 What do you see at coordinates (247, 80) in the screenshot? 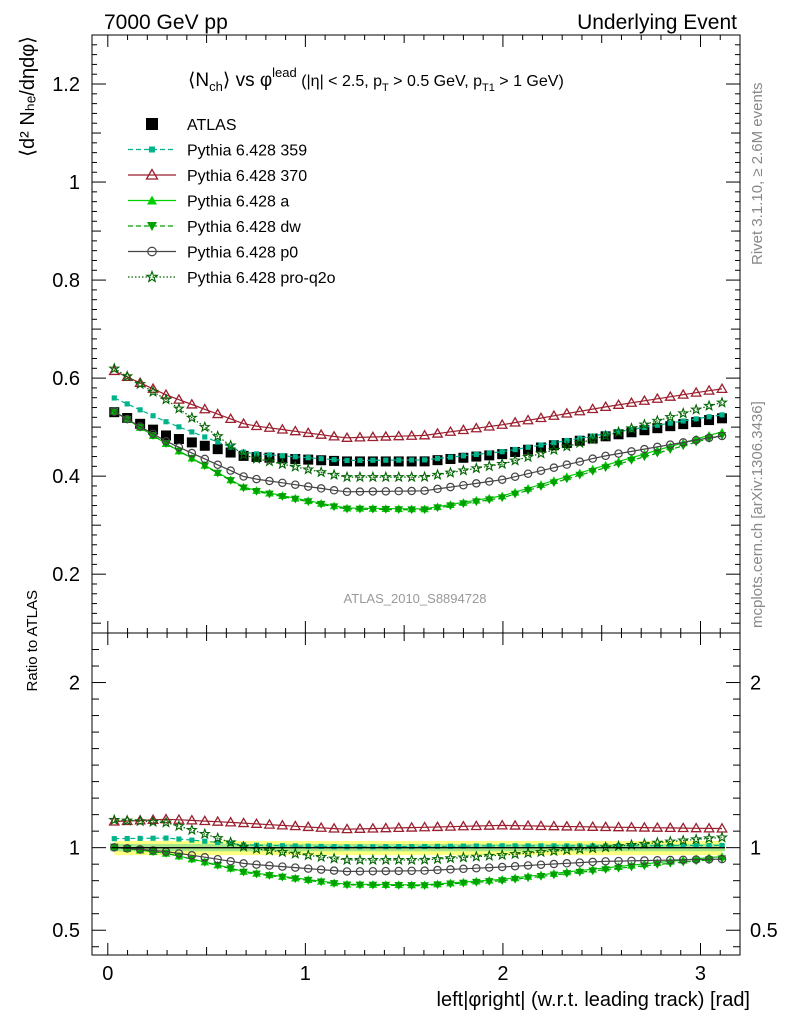
I see `title-vs: ⟩ vs φ` at bounding box center [247, 80].